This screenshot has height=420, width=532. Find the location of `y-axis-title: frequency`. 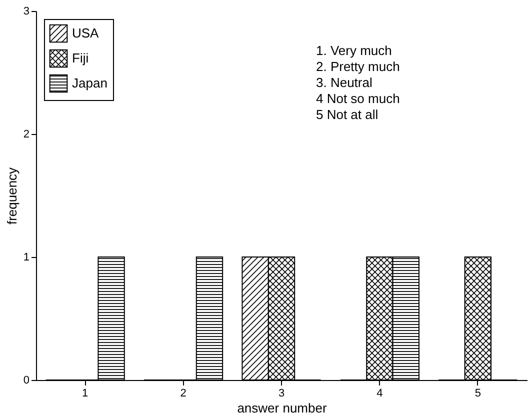

y-axis-title: frequency is located at coordinates (12, 195).